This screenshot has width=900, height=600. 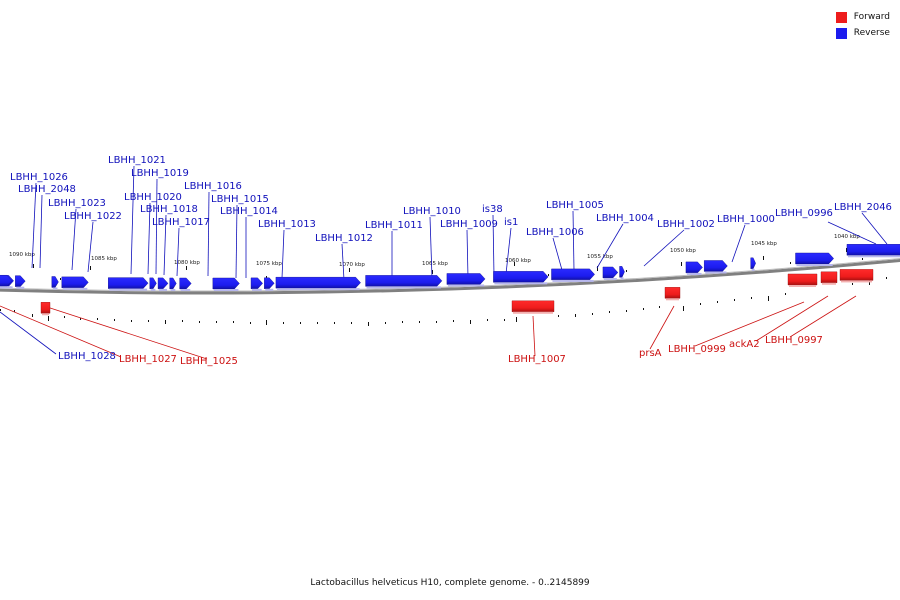 What do you see at coordinates (394, 225) in the screenshot?
I see `gene-label: LBHH_1011` at bounding box center [394, 225].